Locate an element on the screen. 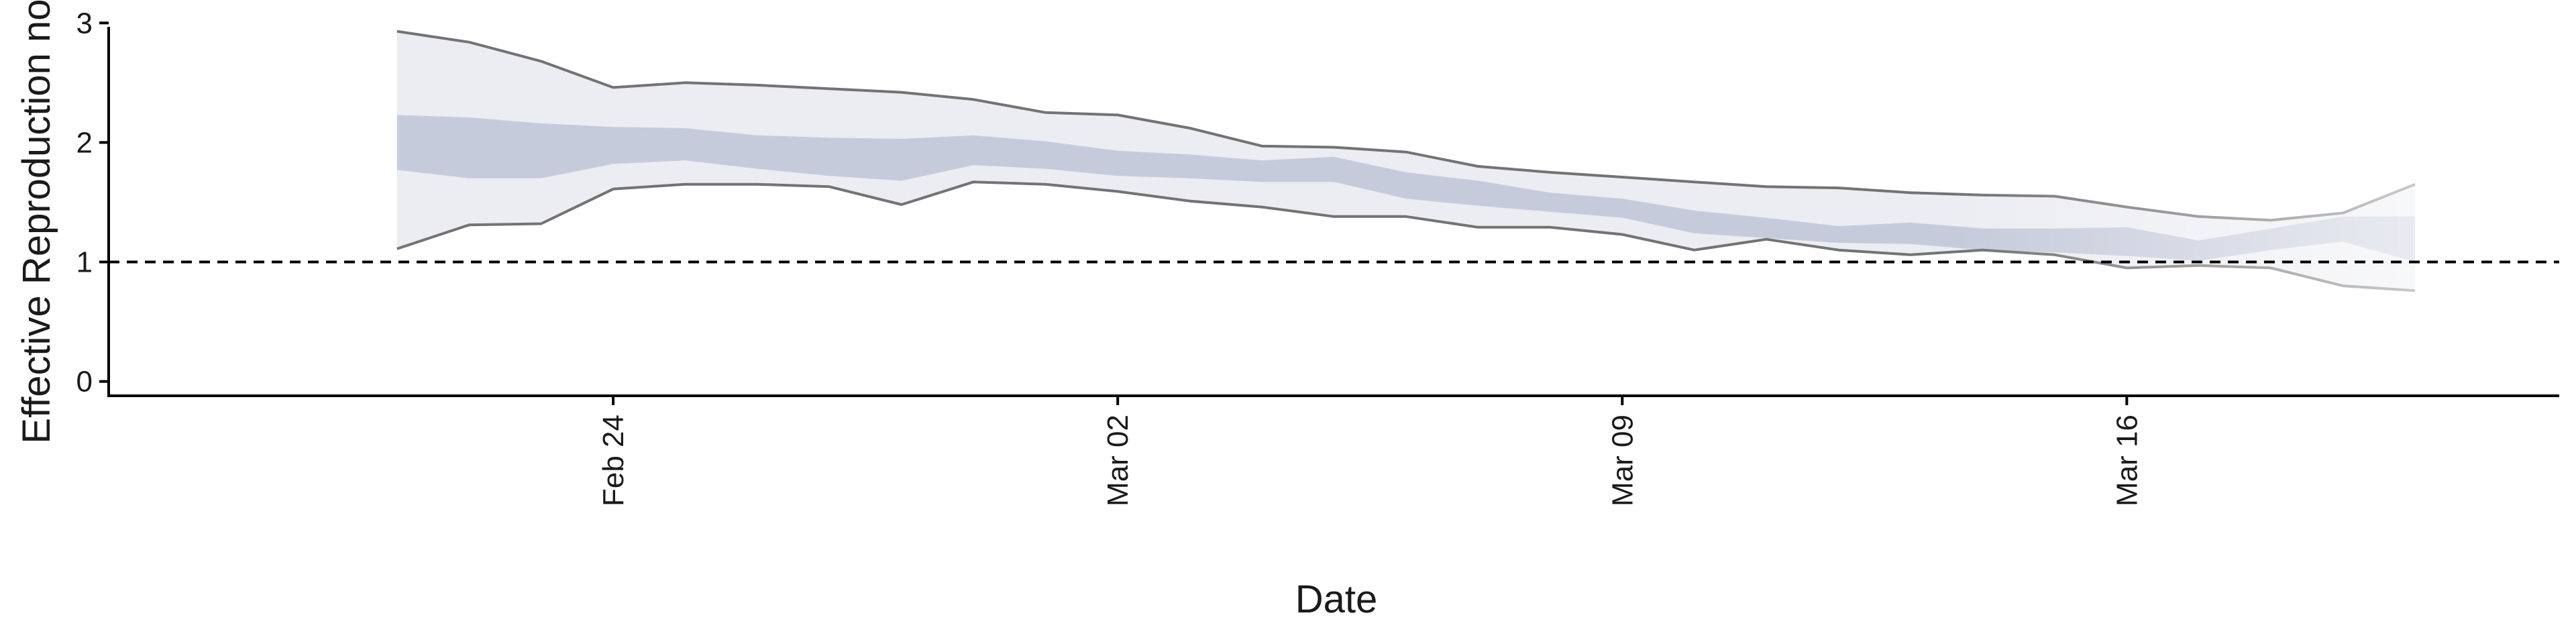 The image size is (2576, 644). x-tick-label: Mar 16 is located at coordinates (2126, 460).